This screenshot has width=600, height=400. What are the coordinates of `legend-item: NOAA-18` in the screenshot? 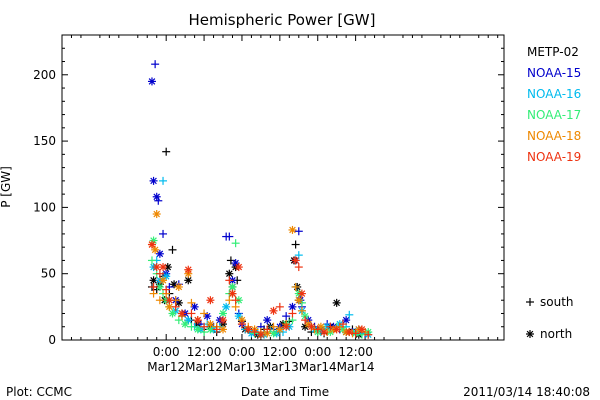 It's located at (554, 136).